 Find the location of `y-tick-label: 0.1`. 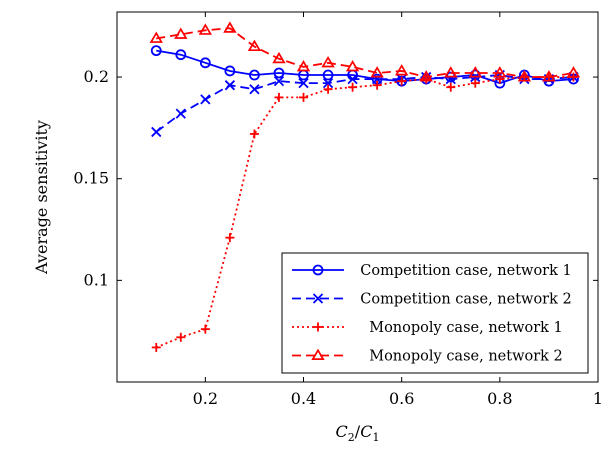

y-tick-label: 0.1 is located at coordinates (96, 279).